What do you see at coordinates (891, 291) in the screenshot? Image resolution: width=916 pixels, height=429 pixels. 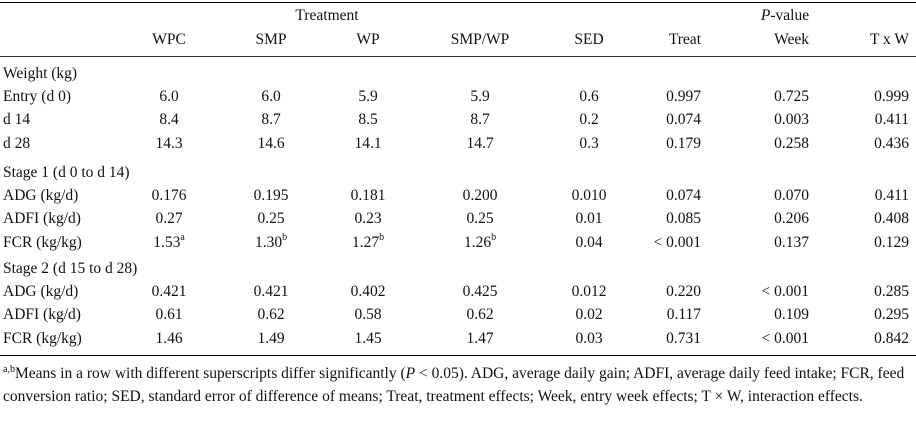 I see `cell-value: 0.285` at bounding box center [891, 291].